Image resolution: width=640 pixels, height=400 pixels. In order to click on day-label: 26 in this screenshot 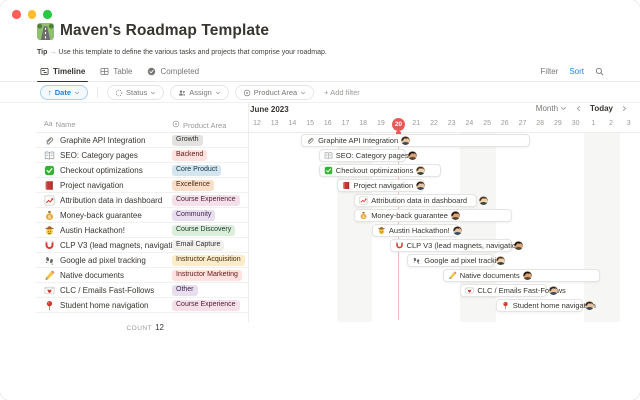, I will do `click(504, 123)`.